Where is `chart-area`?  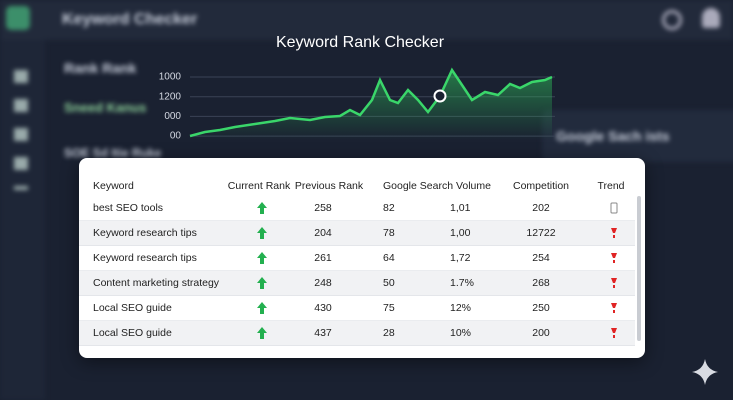
chart-area is located at coordinates (371, 105).